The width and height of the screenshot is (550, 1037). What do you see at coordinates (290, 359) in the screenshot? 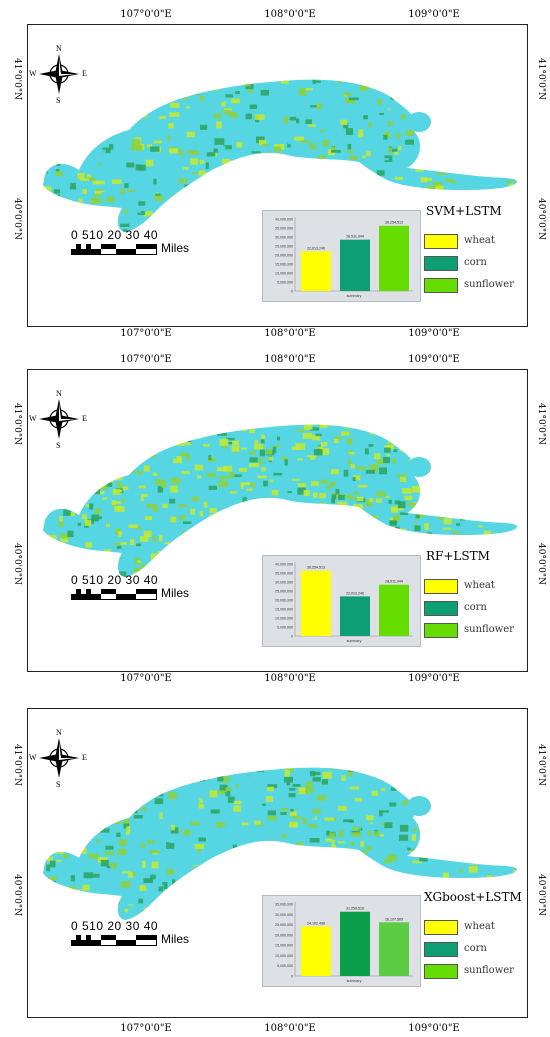
I see `longitude-label-top: 108°0'0"E` at bounding box center [290, 359].